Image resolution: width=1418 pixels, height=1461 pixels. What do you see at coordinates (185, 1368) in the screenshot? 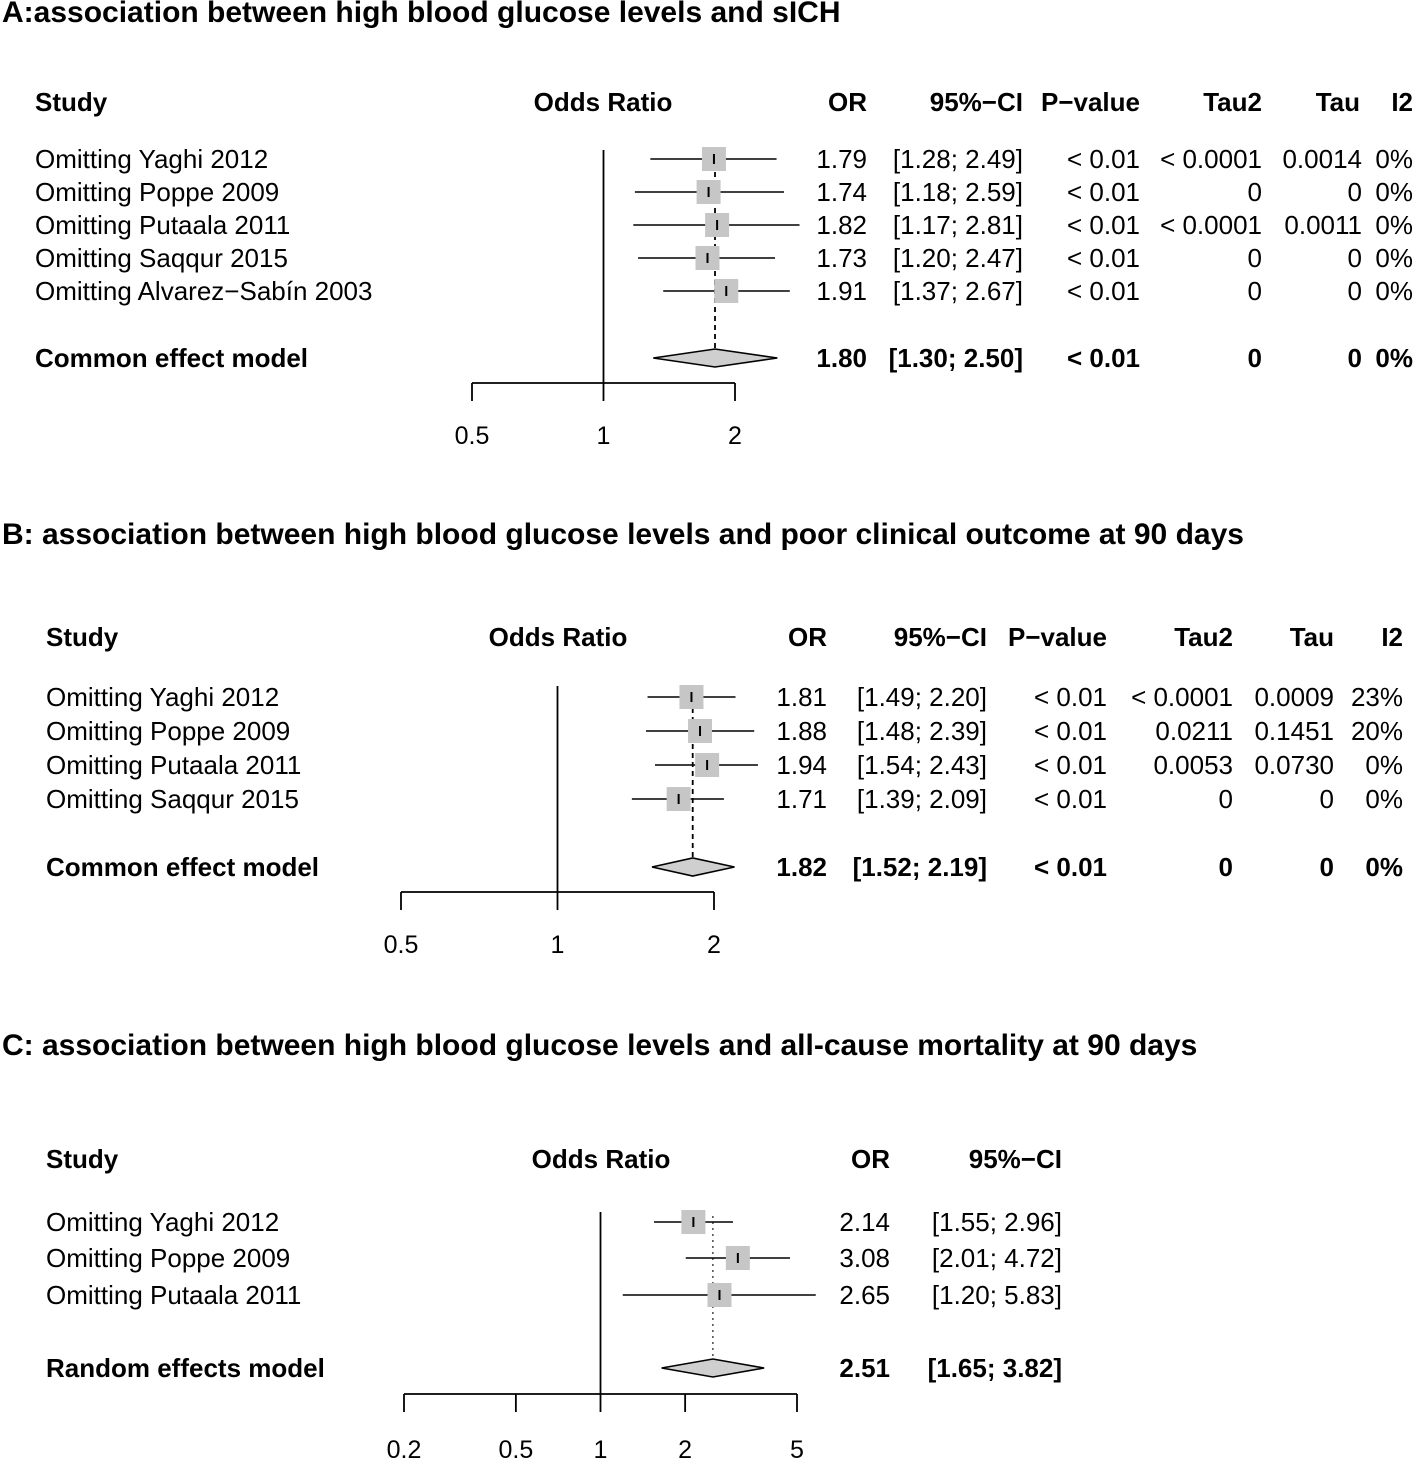
I see `summary-label: Random effects model` at bounding box center [185, 1368].